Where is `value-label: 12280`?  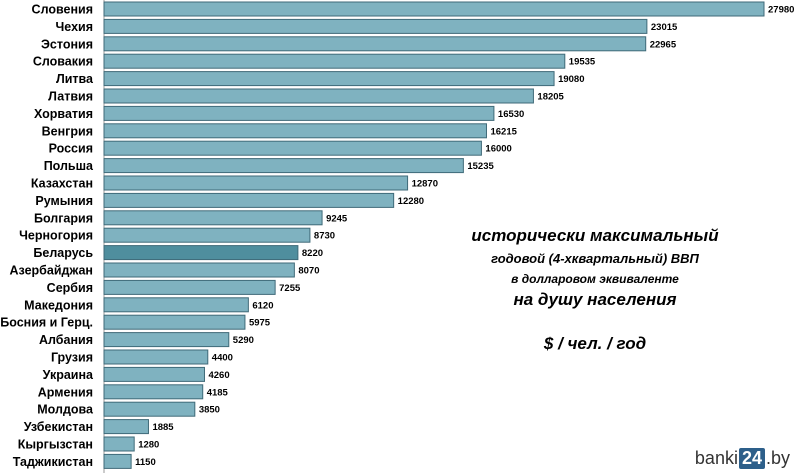
value-label: 12280 is located at coordinates (411, 201).